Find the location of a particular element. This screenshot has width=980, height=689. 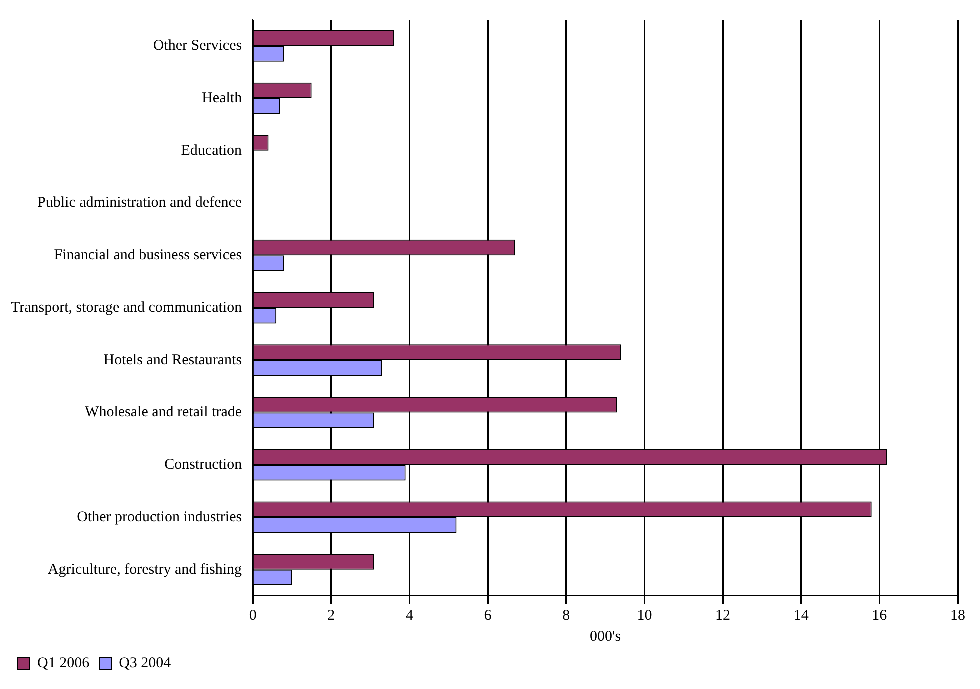

x-tick-label: 12 is located at coordinates (723, 616).